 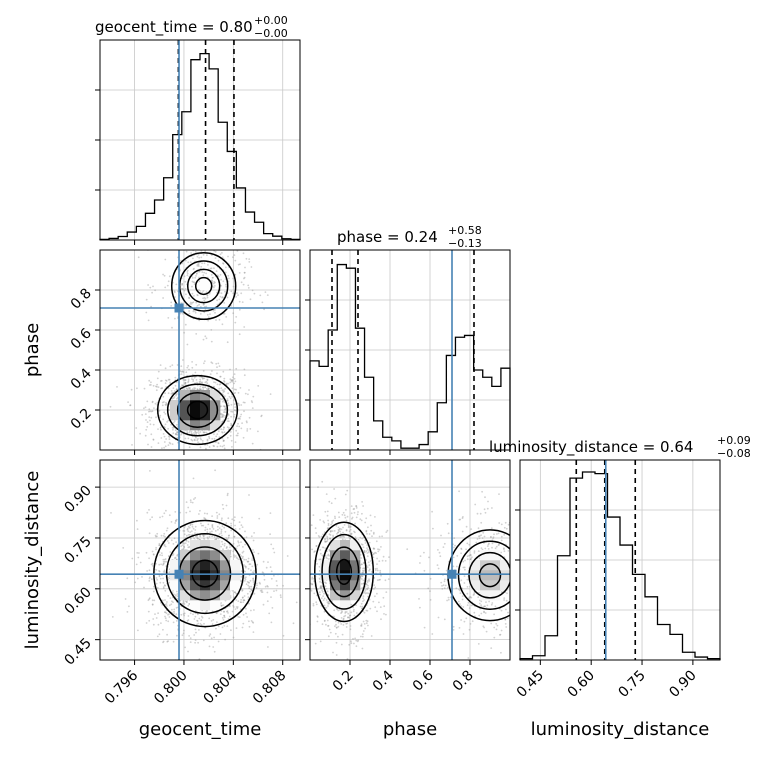 I want to click on title-phase-minus: −0.13, so click(x=465, y=243).